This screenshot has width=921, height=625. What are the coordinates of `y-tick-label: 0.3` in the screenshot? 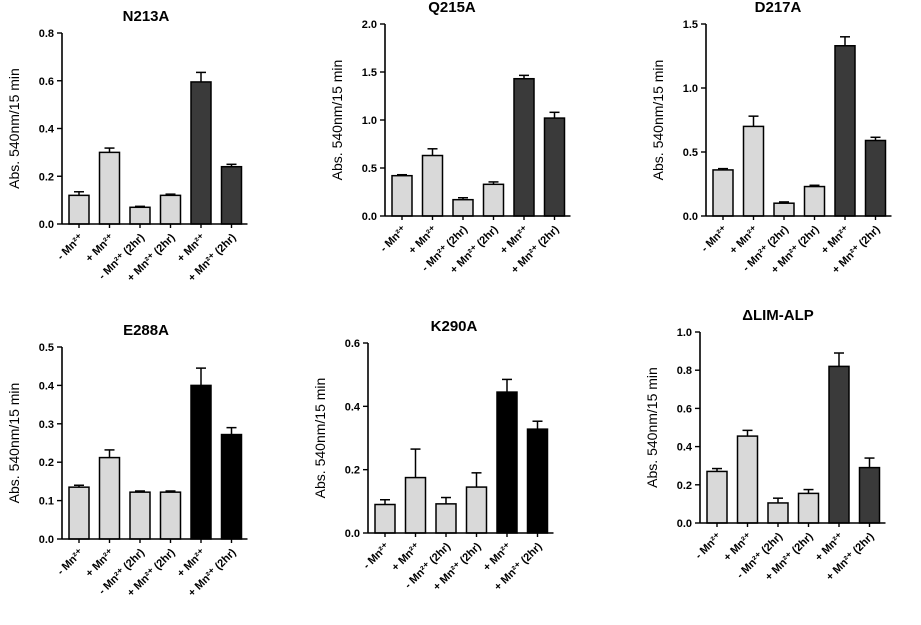 It's located at (46, 425).